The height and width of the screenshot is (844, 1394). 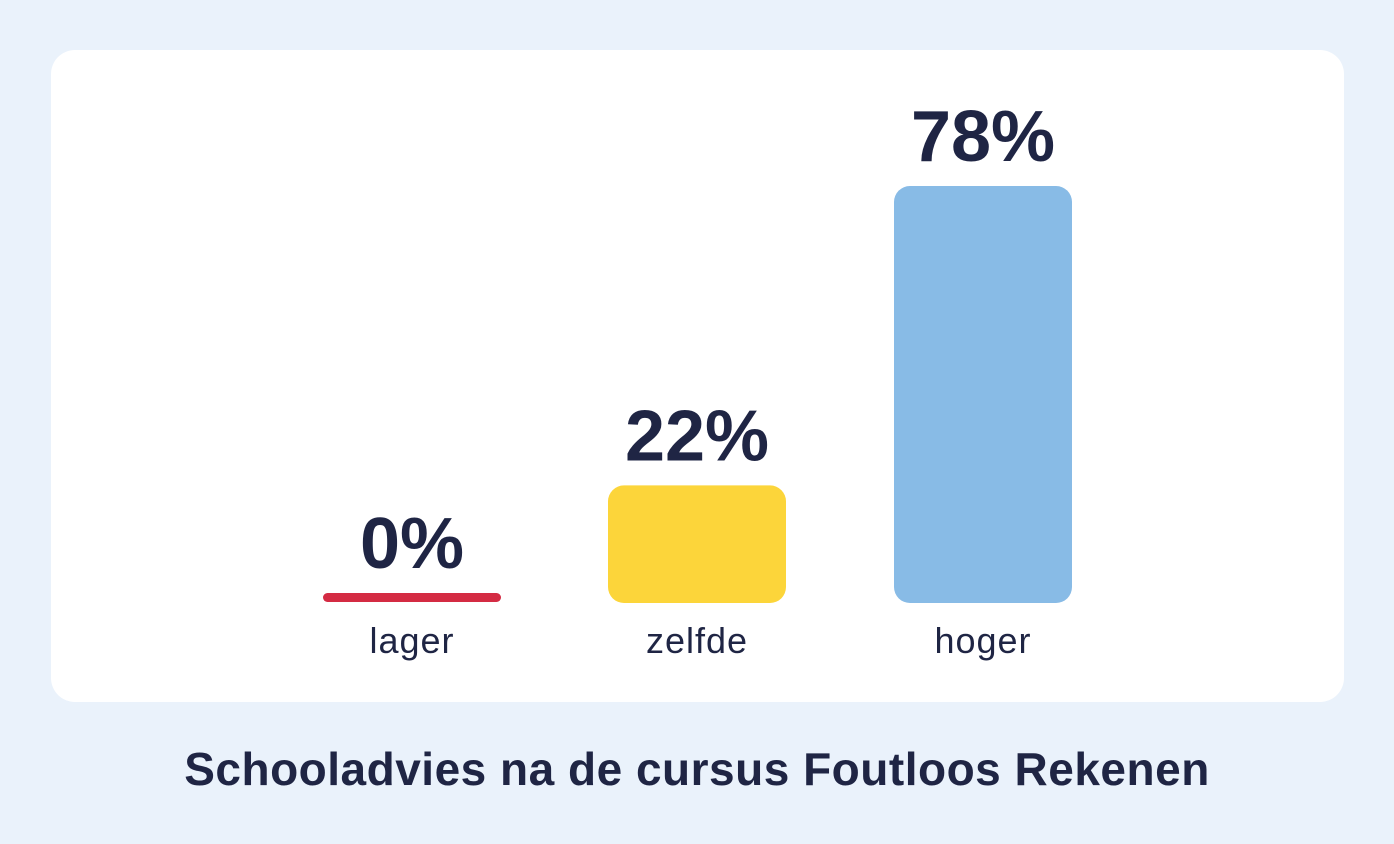 What do you see at coordinates (412, 544) in the screenshot?
I see `value-label-lager: 0%` at bounding box center [412, 544].